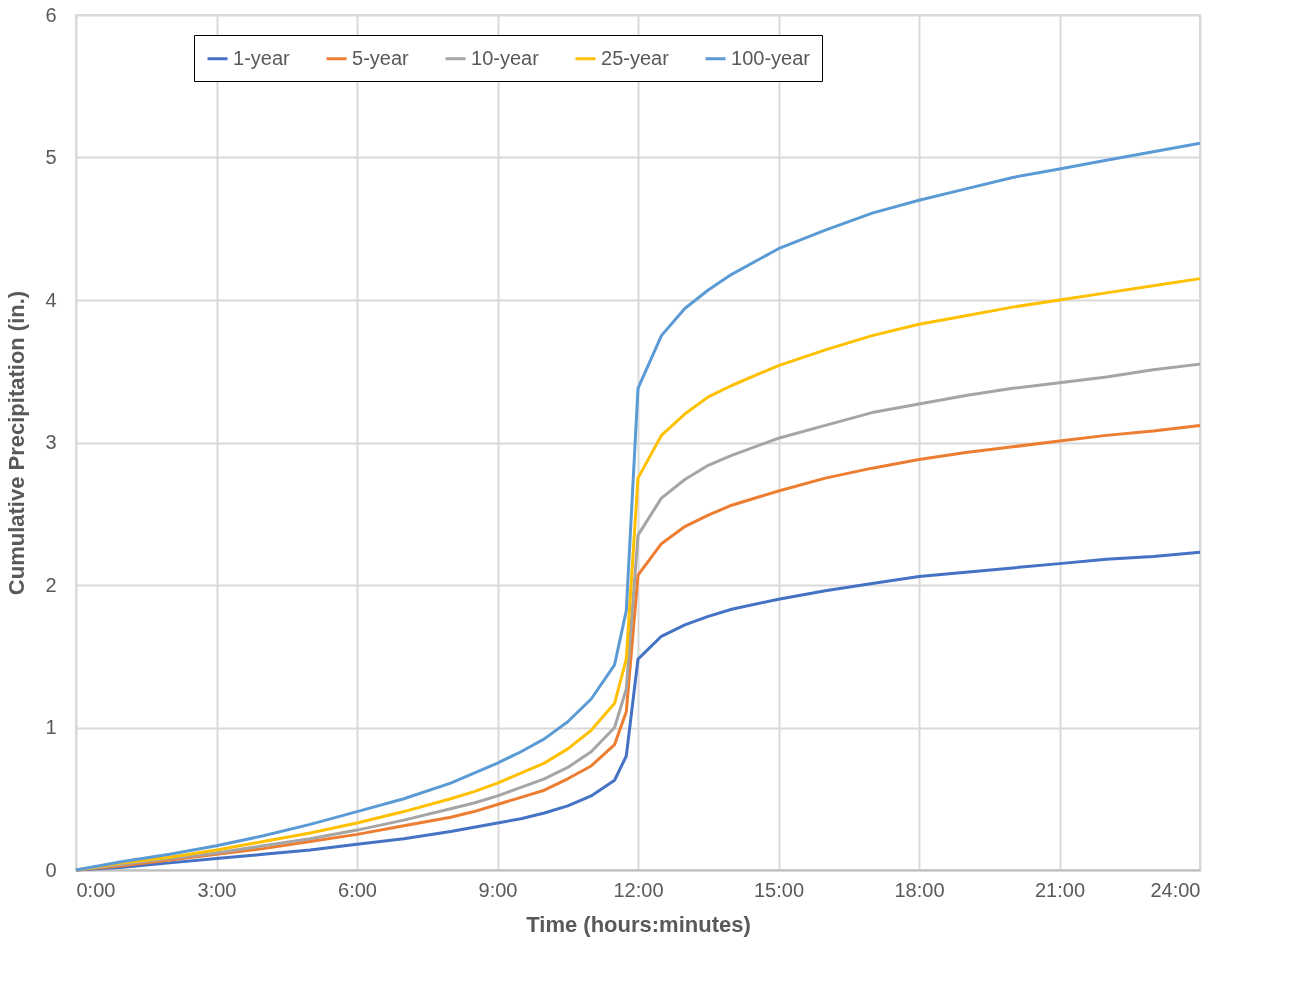 This screenshot has height=1006, width=1302. Describe the element at coordinates (51, 869) in the screenshot. I see `y-tick-label: 0` at that location.